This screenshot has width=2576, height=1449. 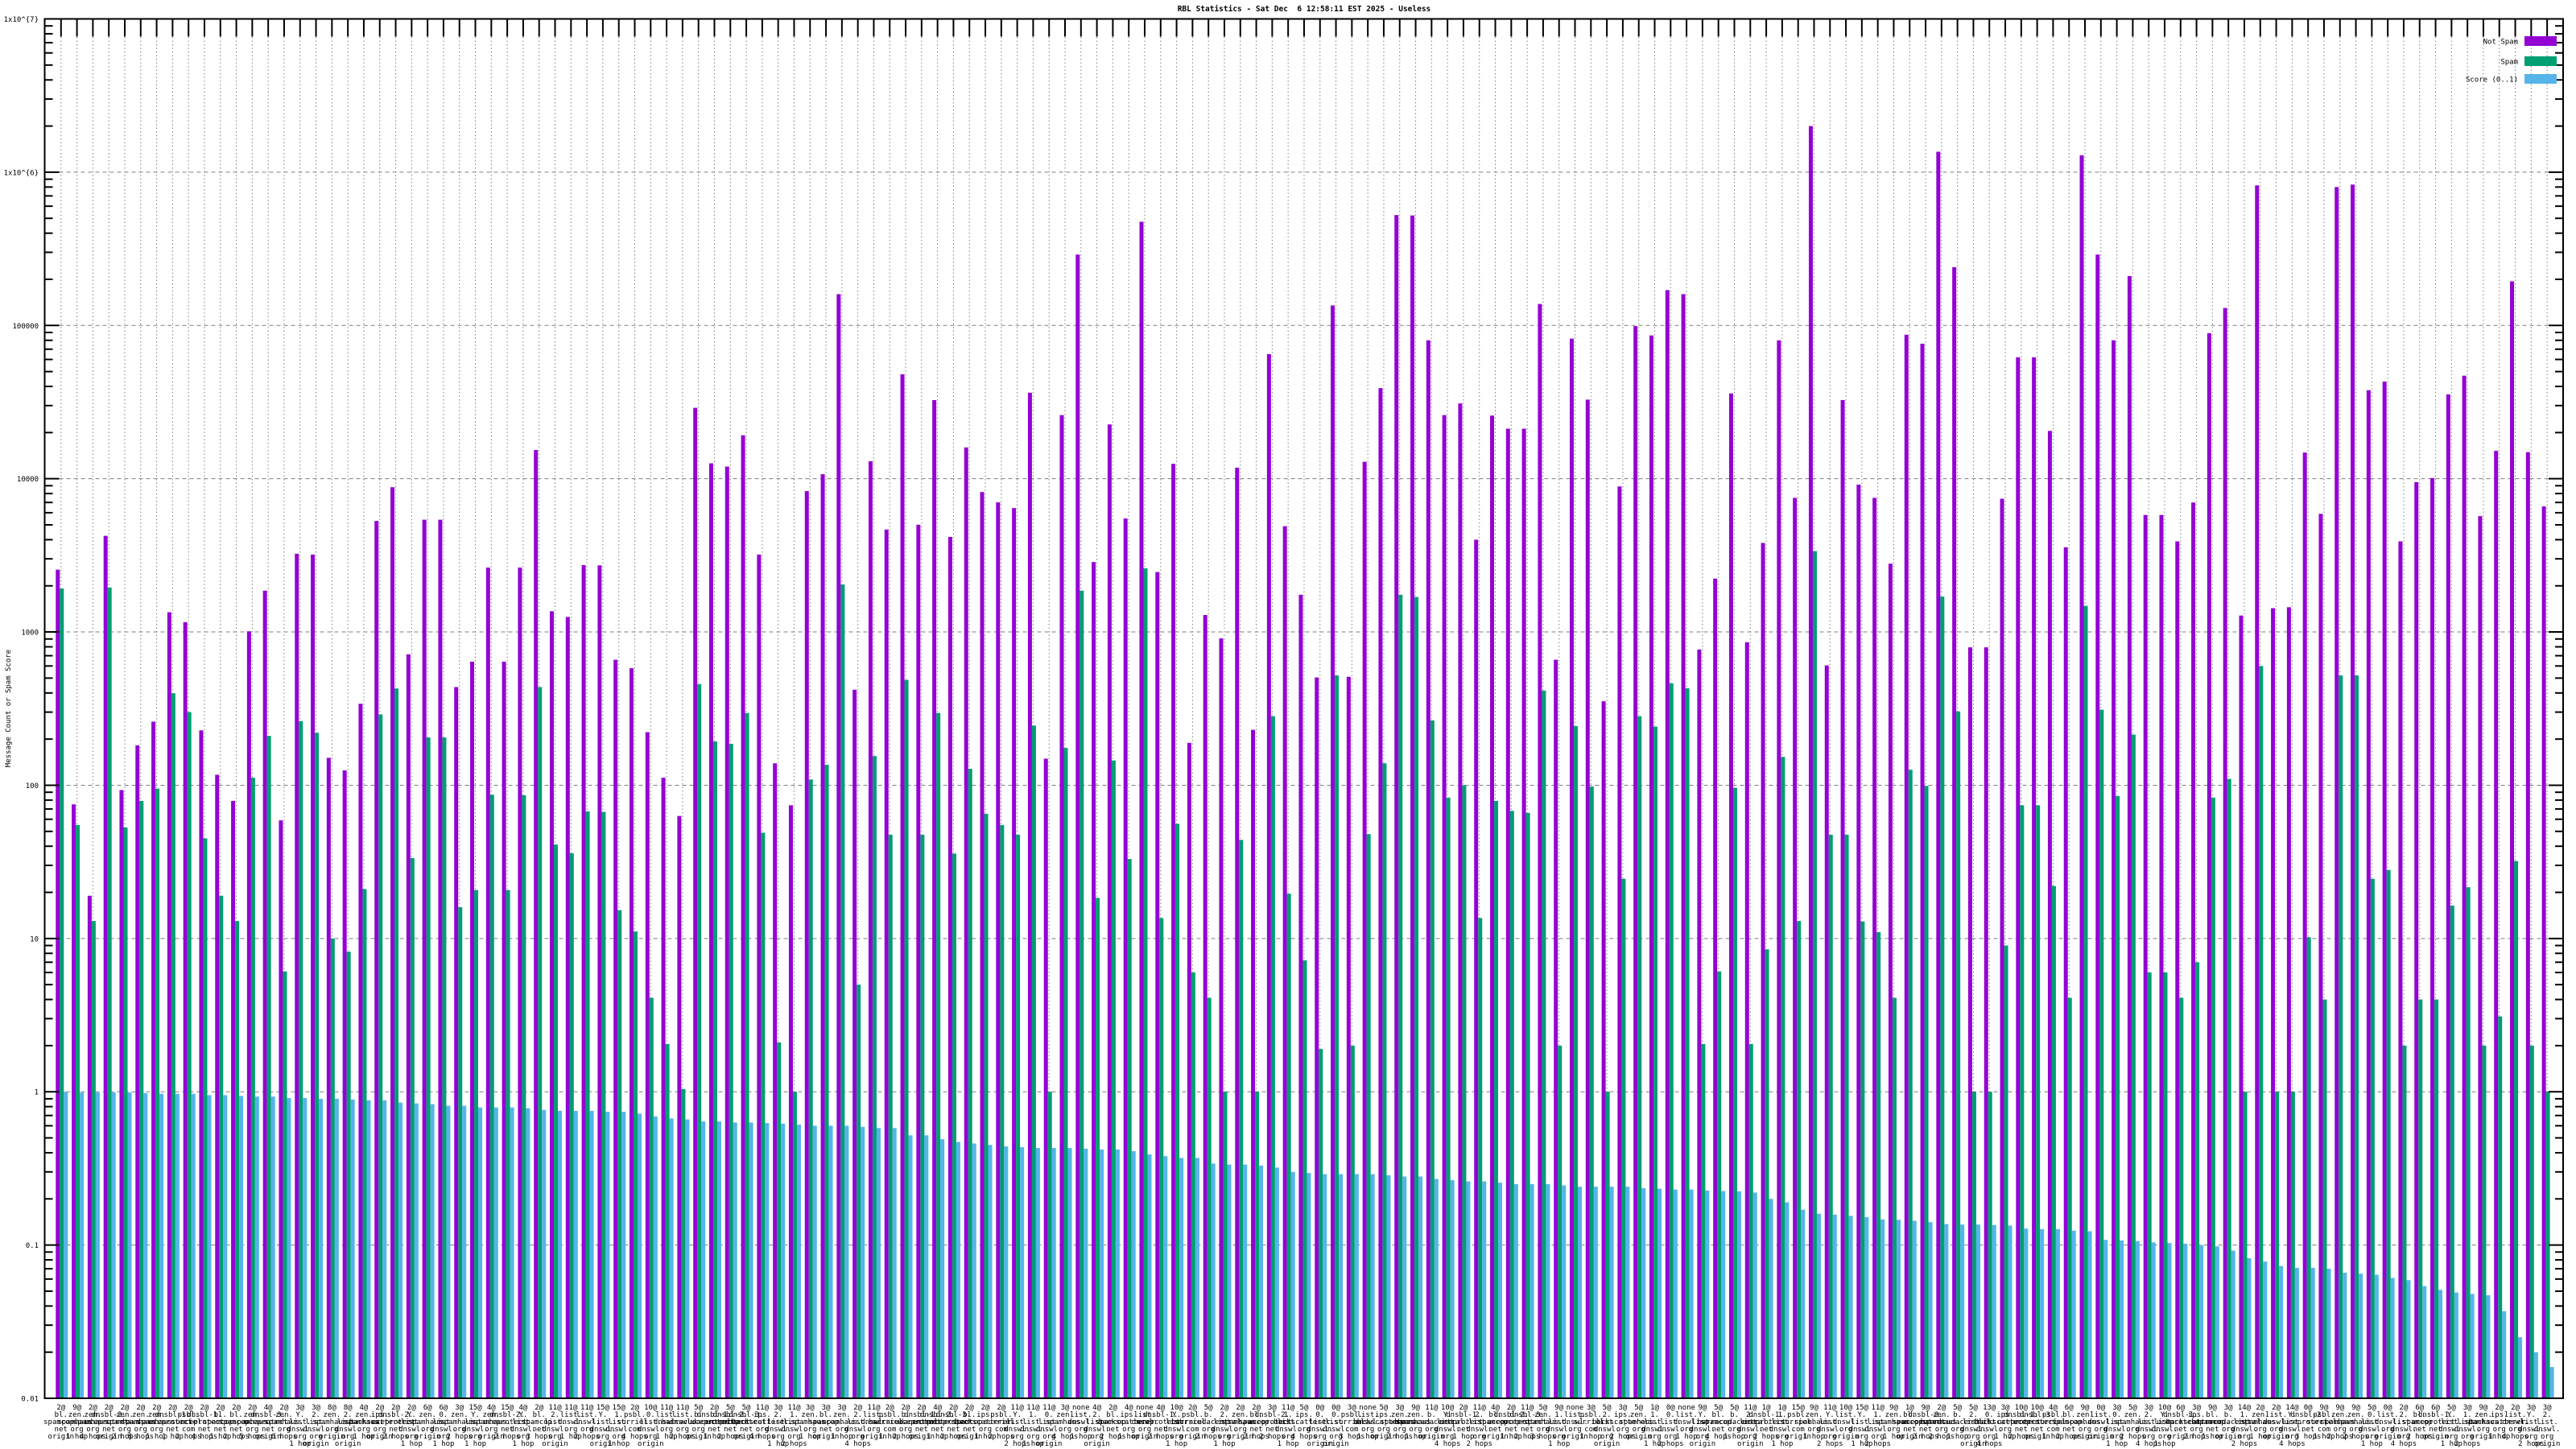 I want to click on x-tick-label-line: 4@, so click(x=2053, y=1408).